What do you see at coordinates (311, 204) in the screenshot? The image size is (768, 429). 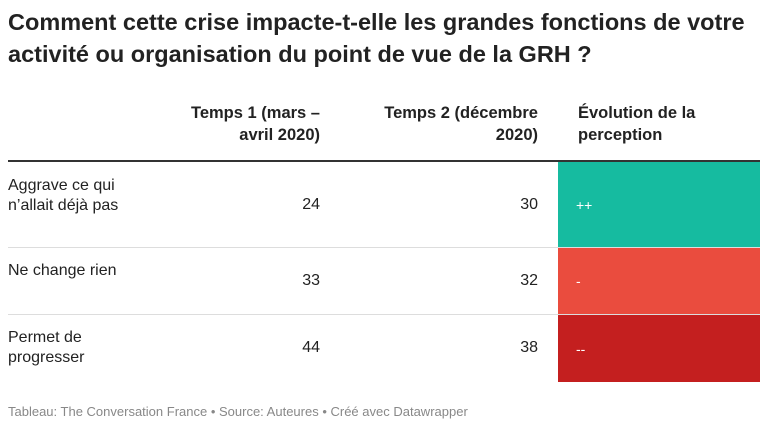 I see `cell-temps1: 24` at bounding box center [311, 204].